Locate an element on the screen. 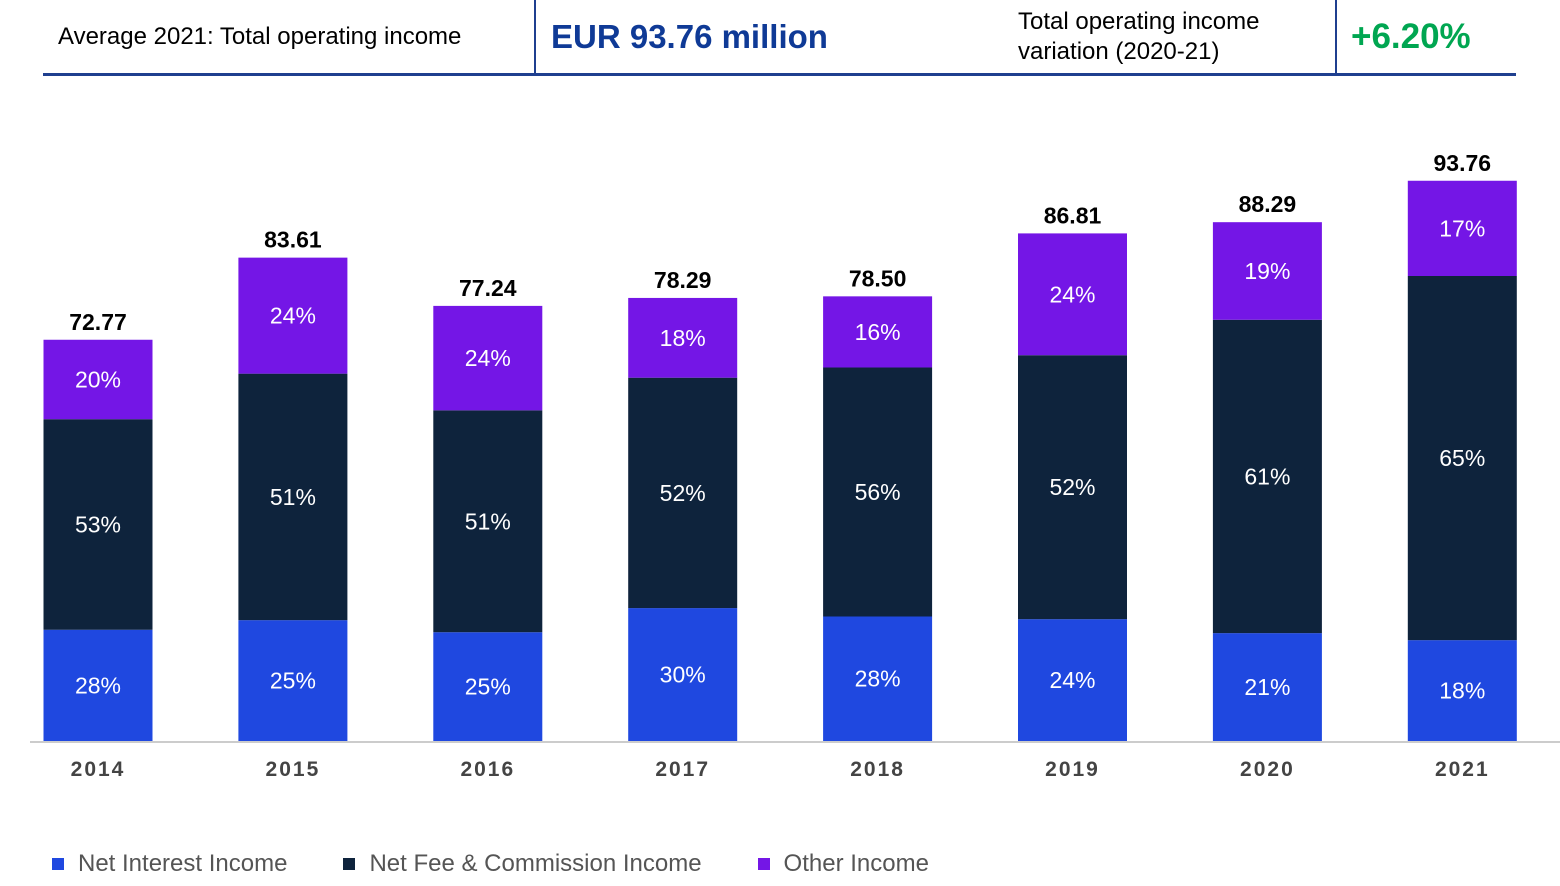  segment-label: 30% is located at coordinates (683, 675).